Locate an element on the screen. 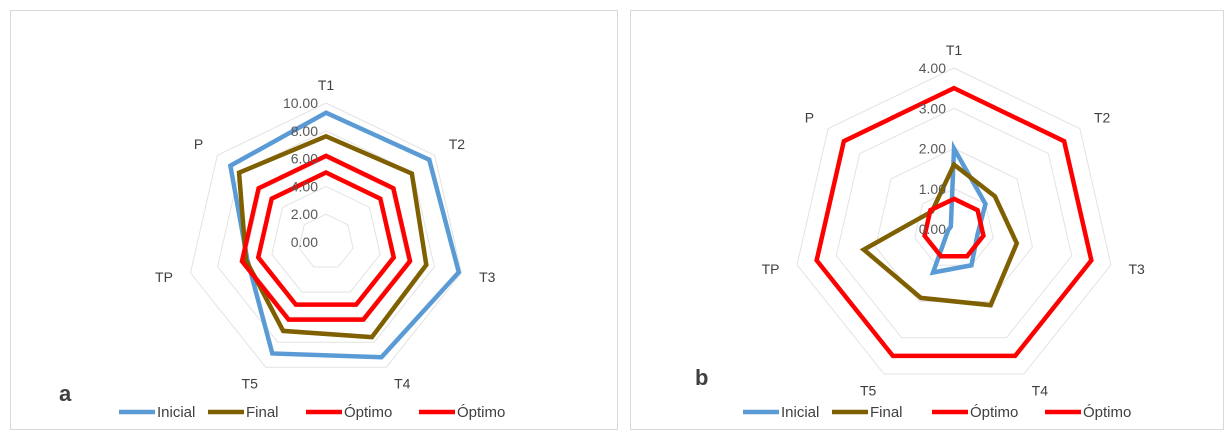  tick-label: 10.00 is located at coordinates (300, 103).